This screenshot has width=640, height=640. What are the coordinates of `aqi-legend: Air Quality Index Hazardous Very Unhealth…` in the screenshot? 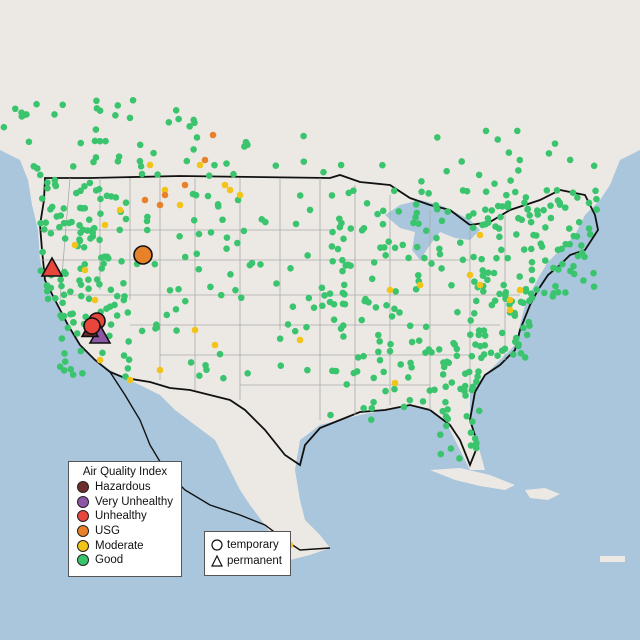 It's located at (125, 519).